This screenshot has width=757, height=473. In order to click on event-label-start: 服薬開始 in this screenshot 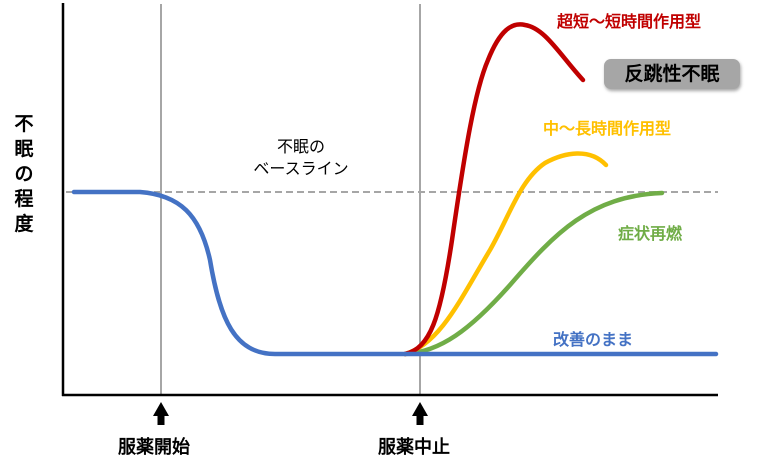, I will do `click(154, 447)`.